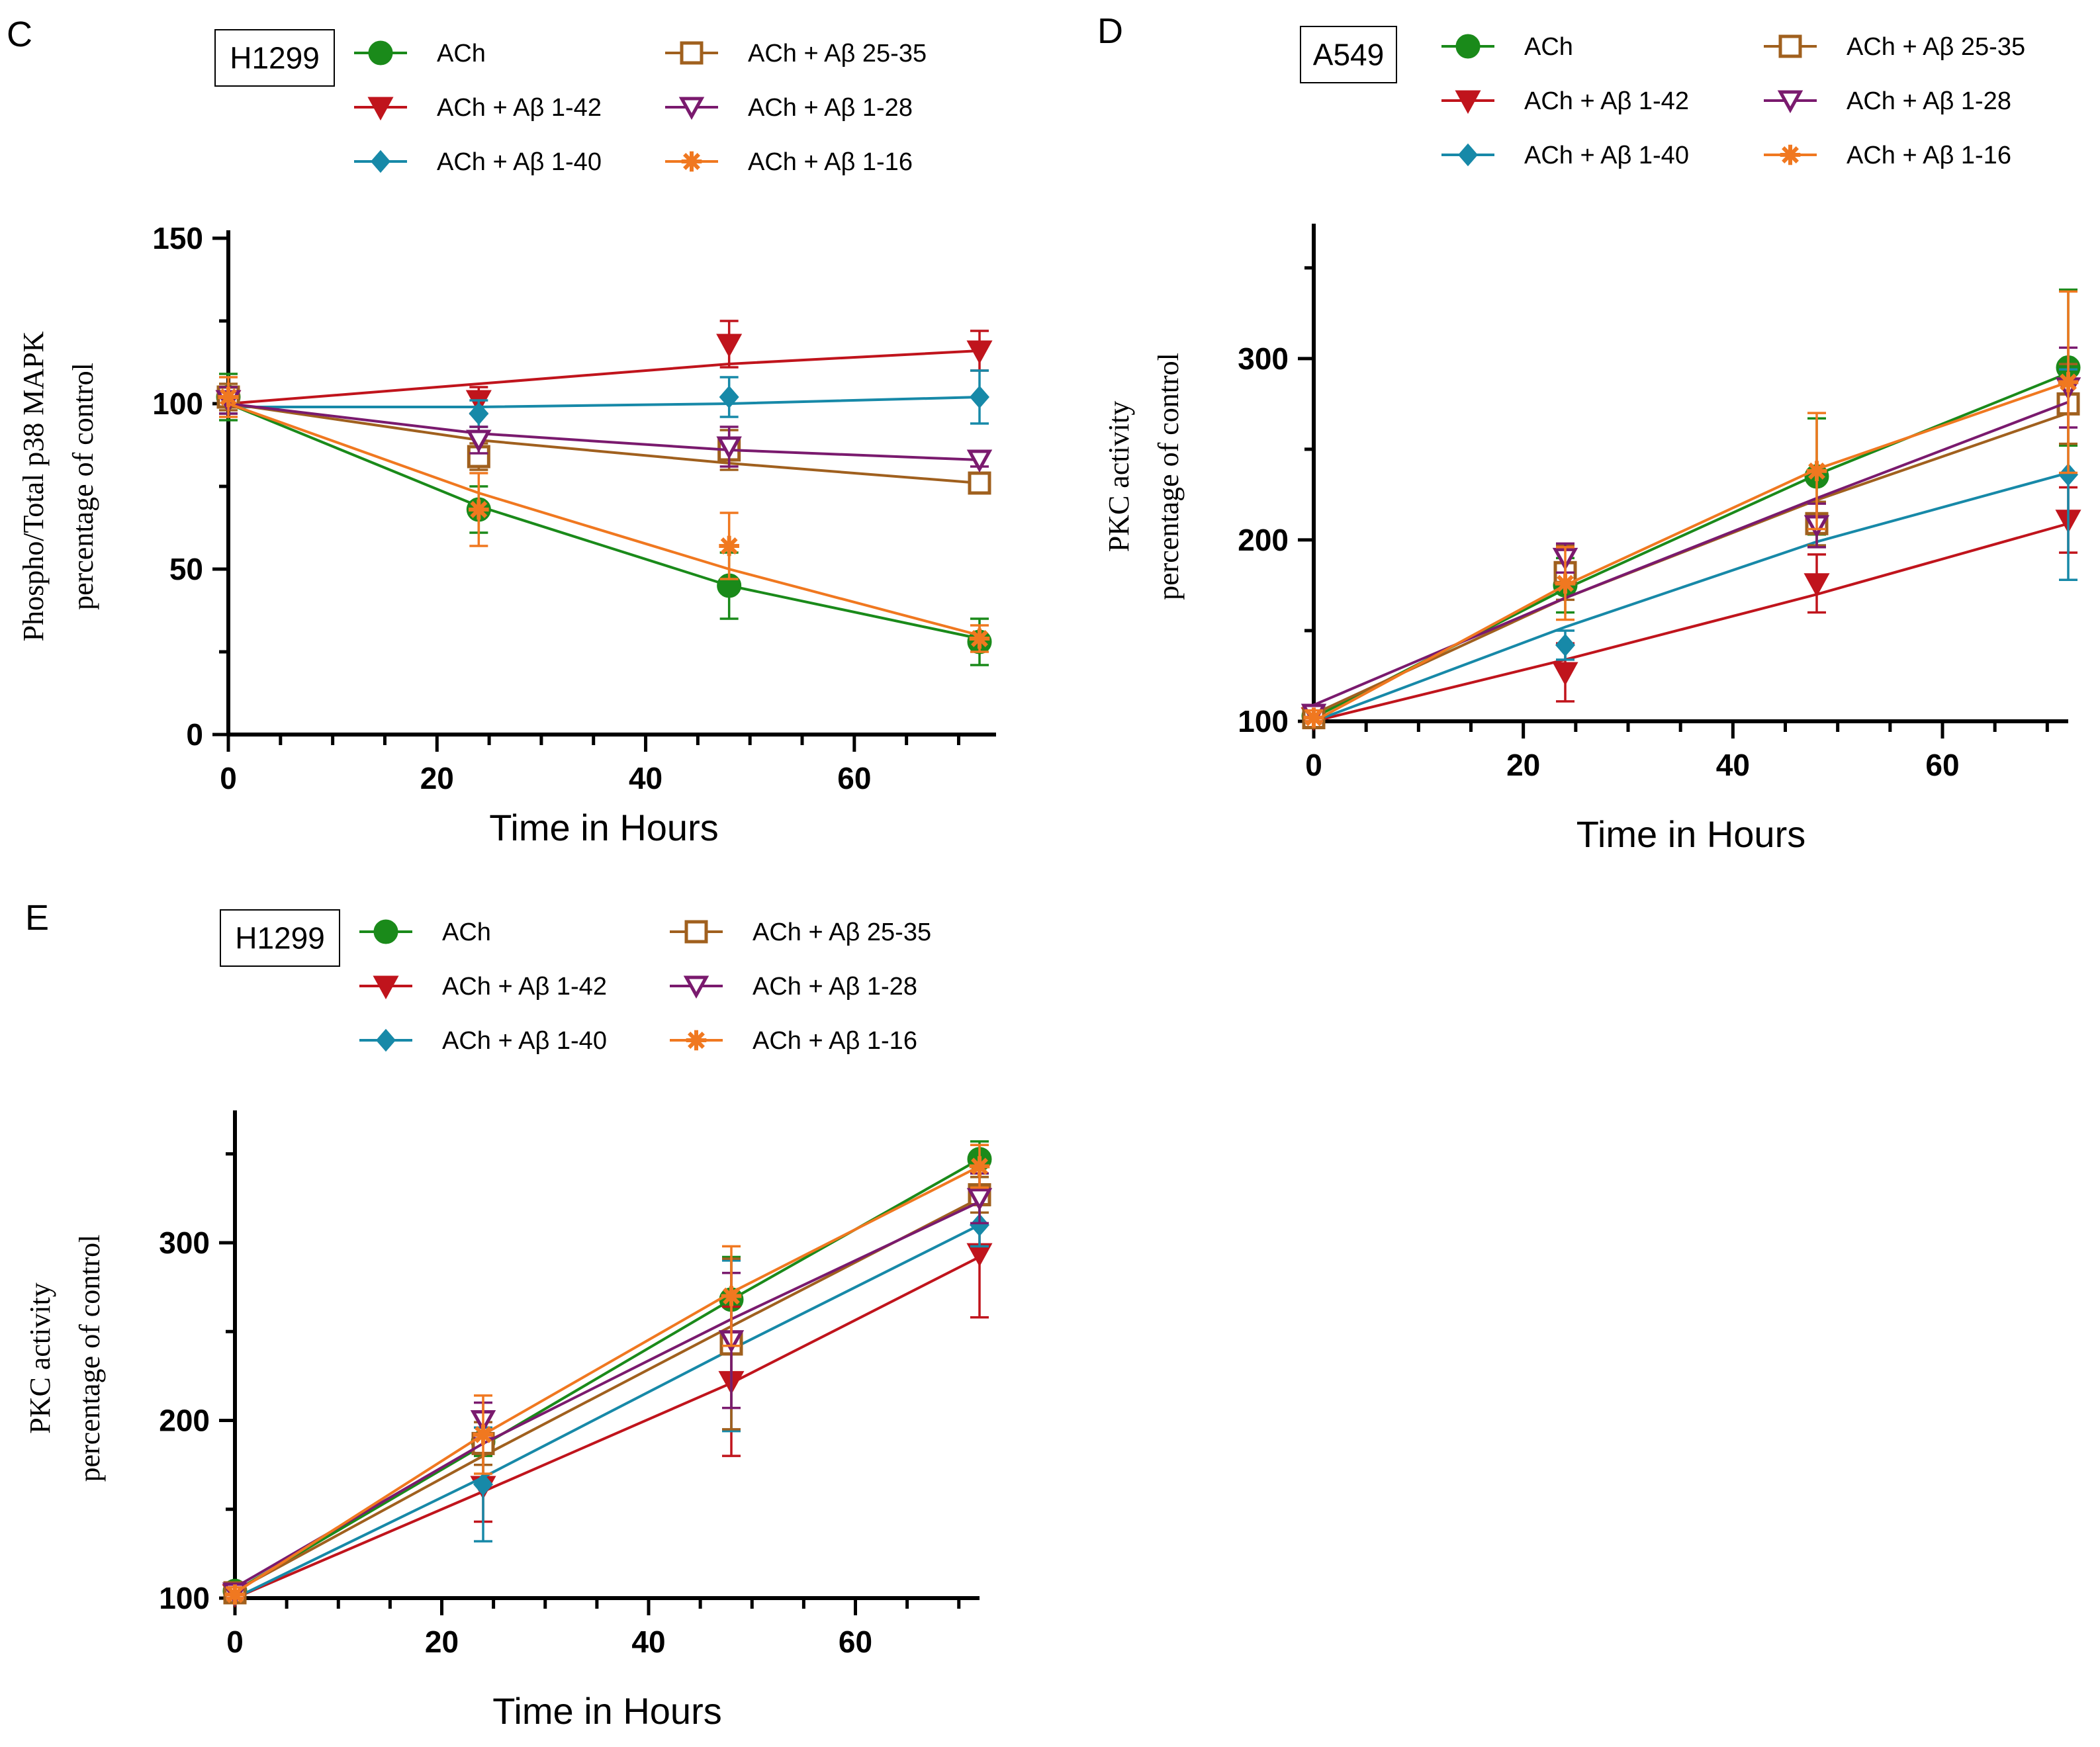  Describe the element at coordinates (1263, 721) in the screenshot. I see `y-tick-label: 100` at that location.